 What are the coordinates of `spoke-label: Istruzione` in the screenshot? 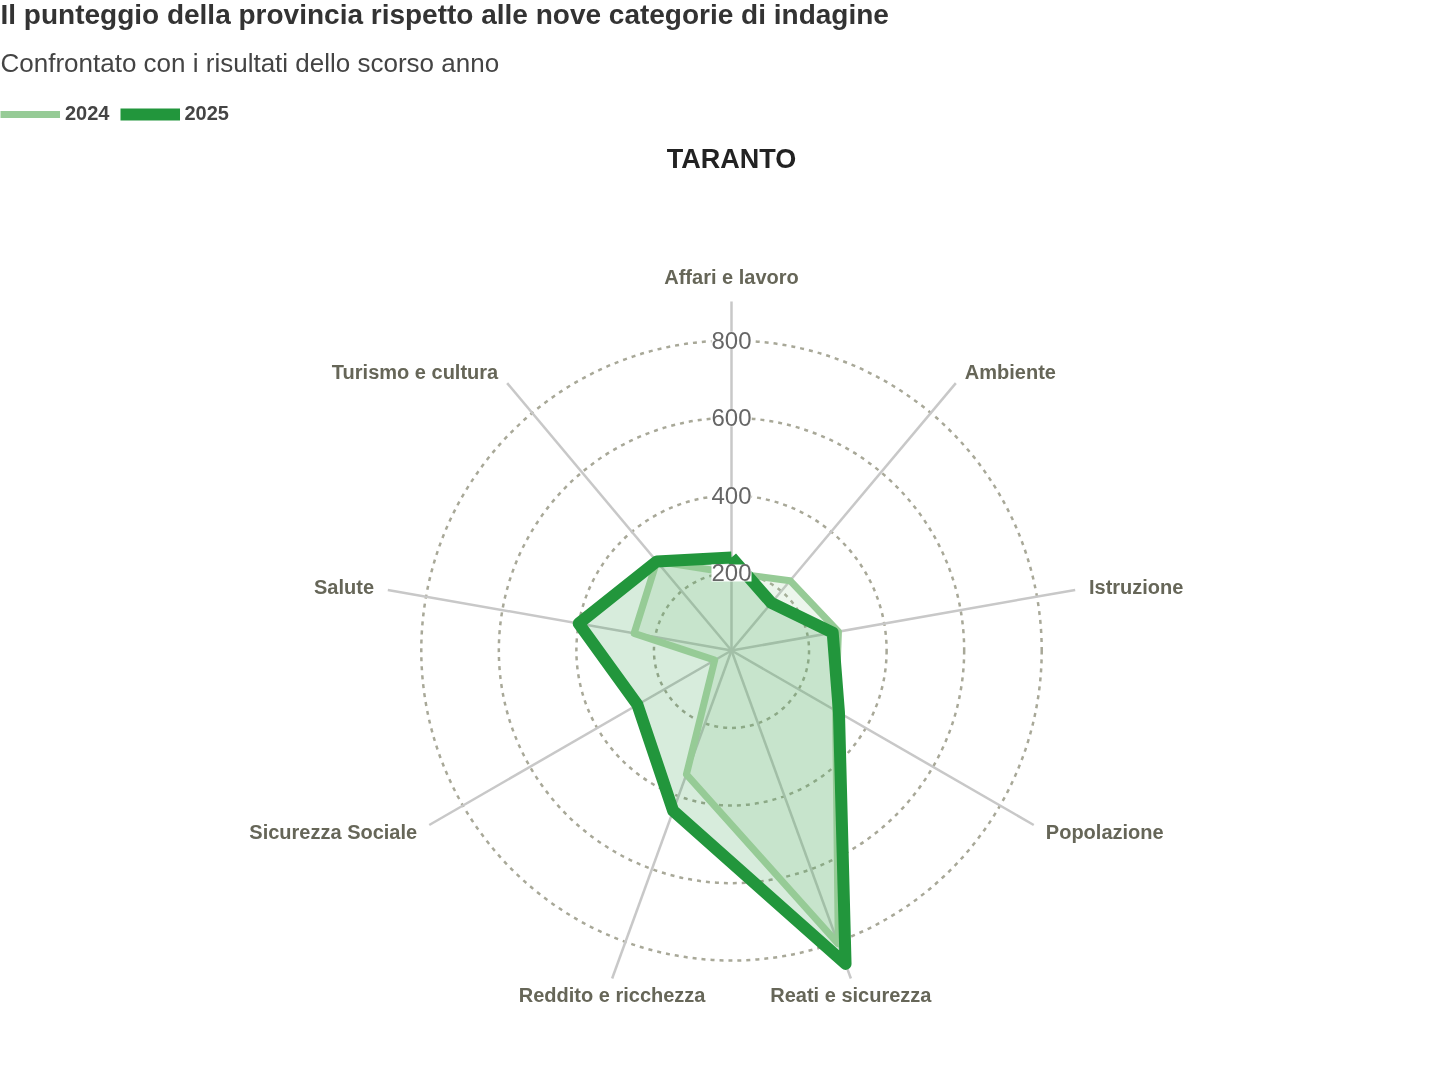 It's located at (1136, 587).